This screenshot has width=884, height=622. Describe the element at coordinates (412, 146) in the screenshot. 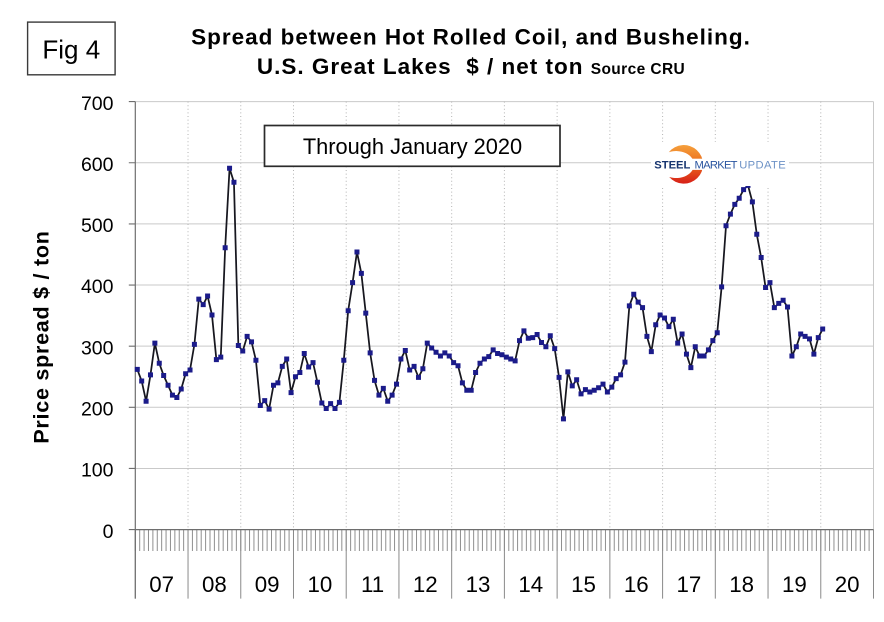

I see `svg-text: Through January 2020` at that location.